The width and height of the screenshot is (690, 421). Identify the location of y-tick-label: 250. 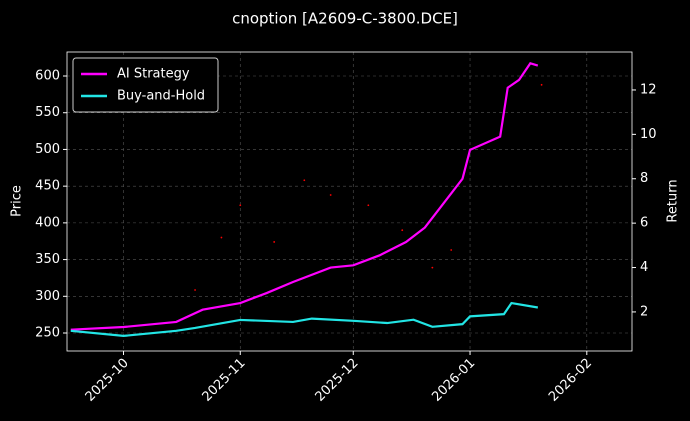
(47, 333).